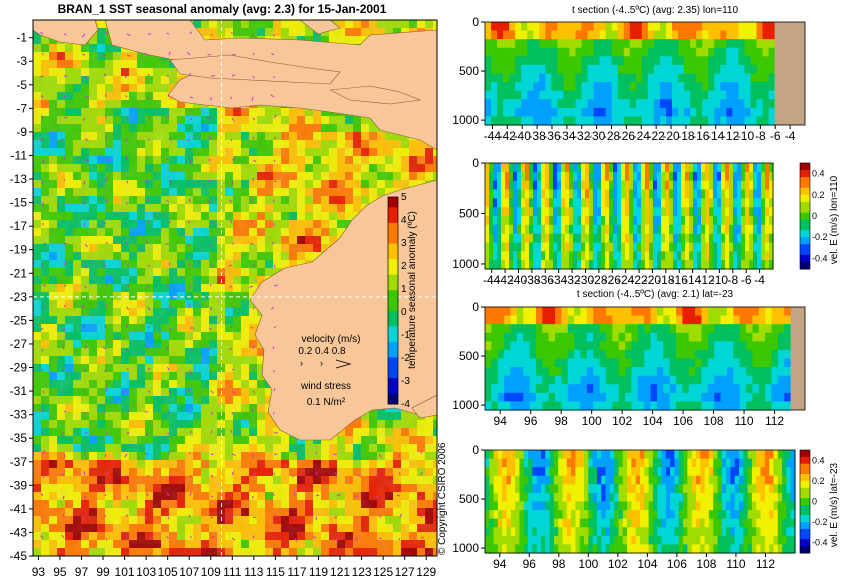 Image resolution: width=850 pixels, height=580 pixels. I want to click on depth-tick-label: 500, so click(469, 71).